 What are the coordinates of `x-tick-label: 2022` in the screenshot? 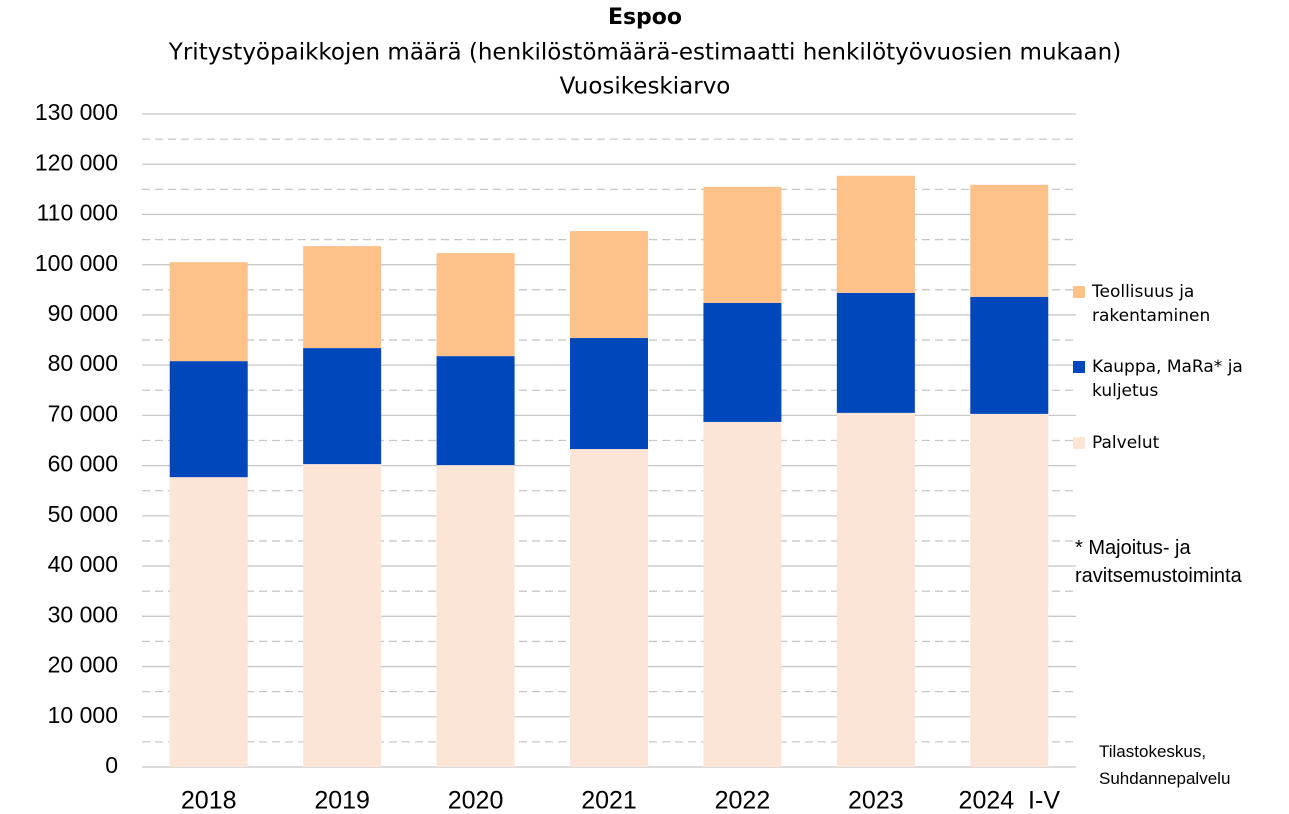 It's located at (743, 800).